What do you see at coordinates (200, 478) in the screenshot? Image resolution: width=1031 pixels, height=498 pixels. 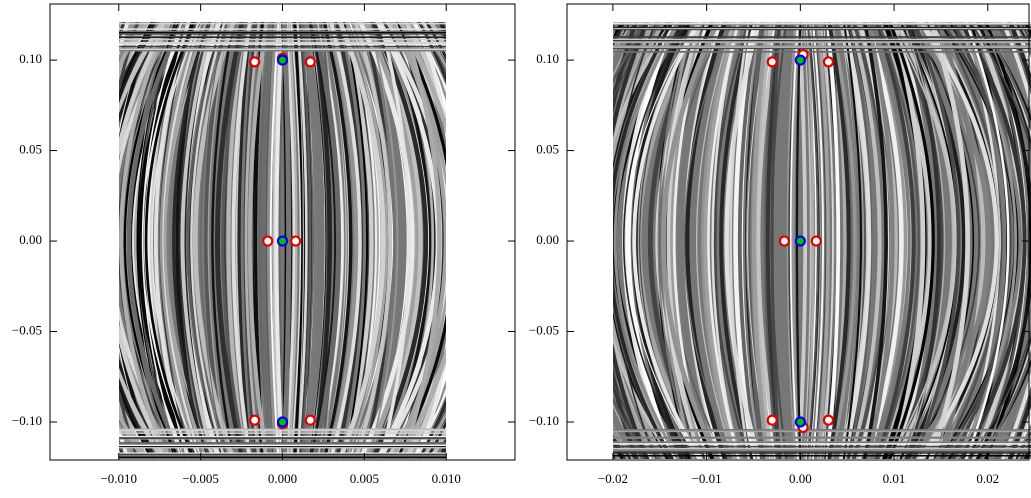 I see `x-tick-label: −0.005` at bounding box center [200, 478].